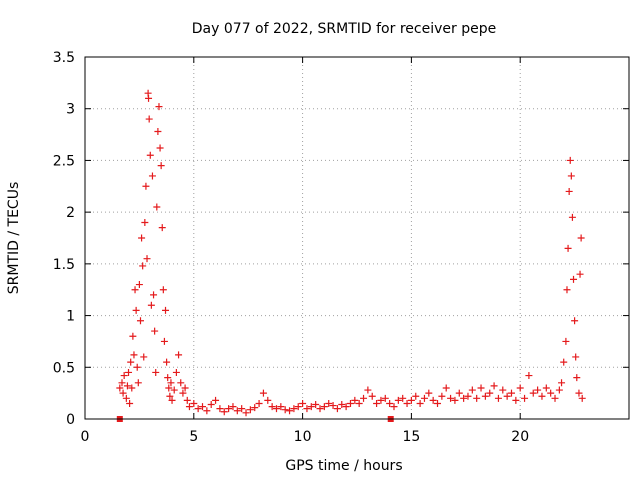 This screenshot has width=640, height=480. Describe the element at coordinates (85, 437) in the screenshot. I see `x-tick-label: 0` at that location.